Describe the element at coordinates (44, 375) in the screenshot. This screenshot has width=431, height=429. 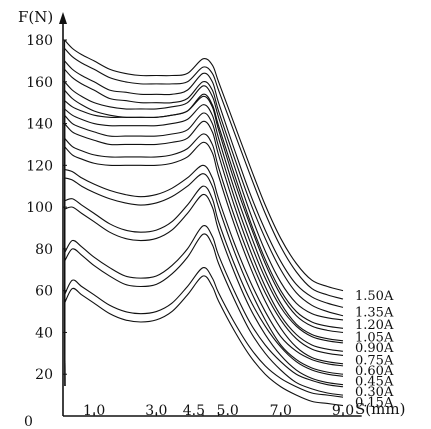
I see `y-tick-label: 20` at that location.